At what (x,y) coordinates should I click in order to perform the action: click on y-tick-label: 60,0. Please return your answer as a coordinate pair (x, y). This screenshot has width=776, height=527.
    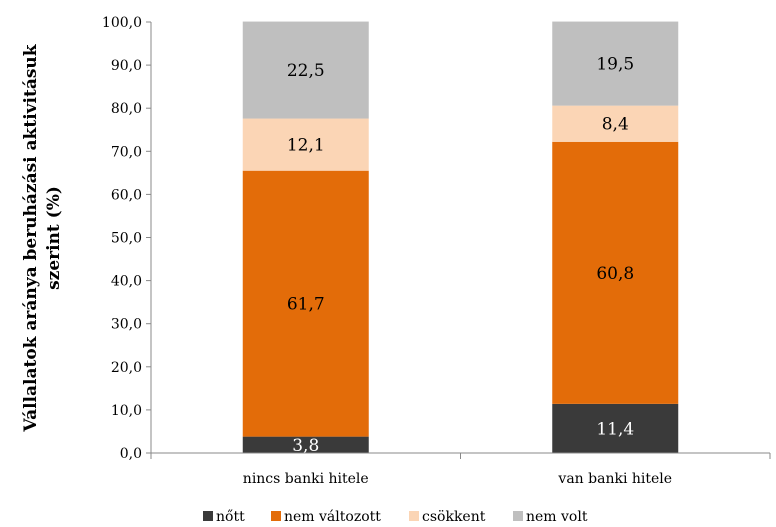
    Looking at the image, I should click on (126, 195).